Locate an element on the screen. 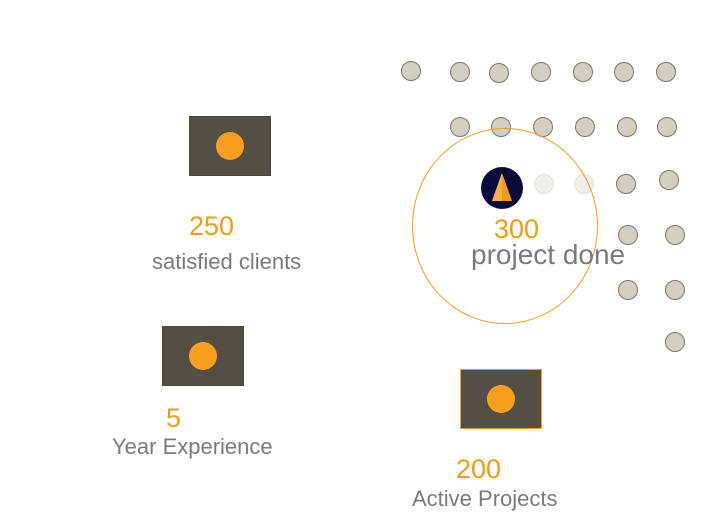 The width and height of the screenshot is (702, 528). stat-value: 250 is located at coordinates (212, 226).